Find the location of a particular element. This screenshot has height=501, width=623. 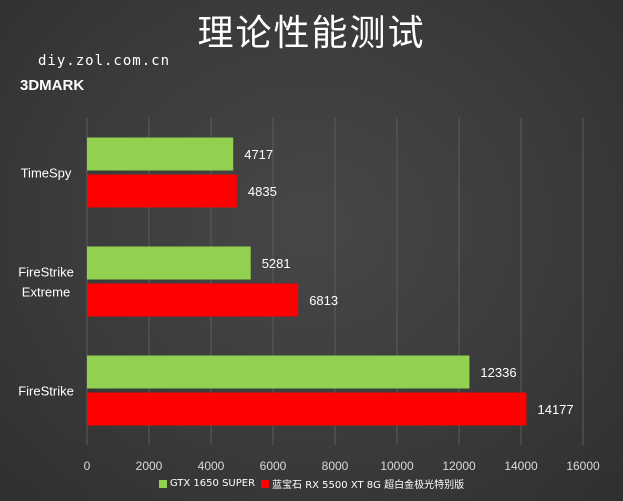

x-tick-label: 8000 is located at coordinates (335, 466).